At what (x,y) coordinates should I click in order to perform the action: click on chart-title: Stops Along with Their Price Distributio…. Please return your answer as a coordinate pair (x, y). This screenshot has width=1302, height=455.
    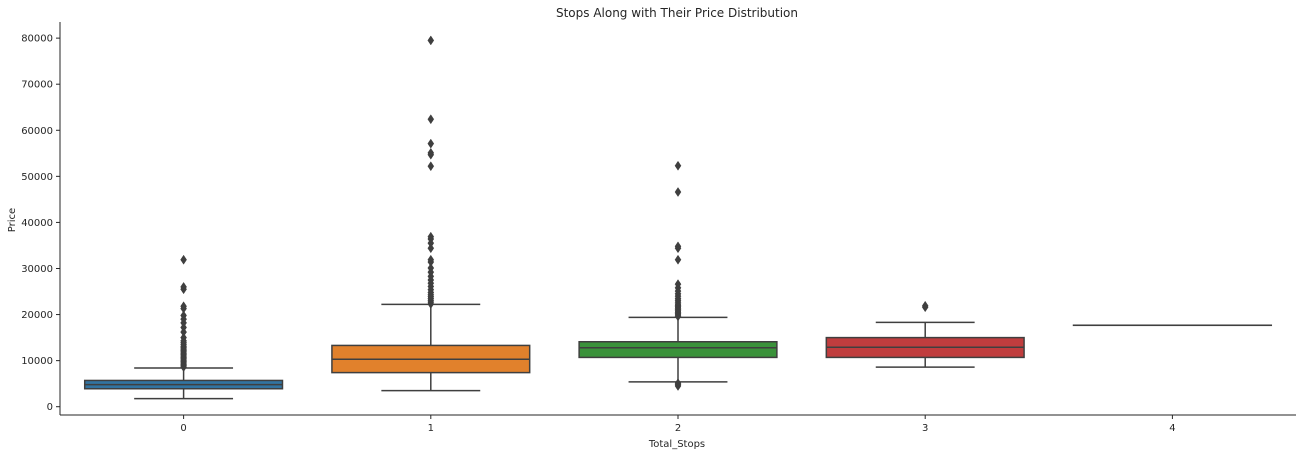
    Looking at the image, I should click on (677, 13).